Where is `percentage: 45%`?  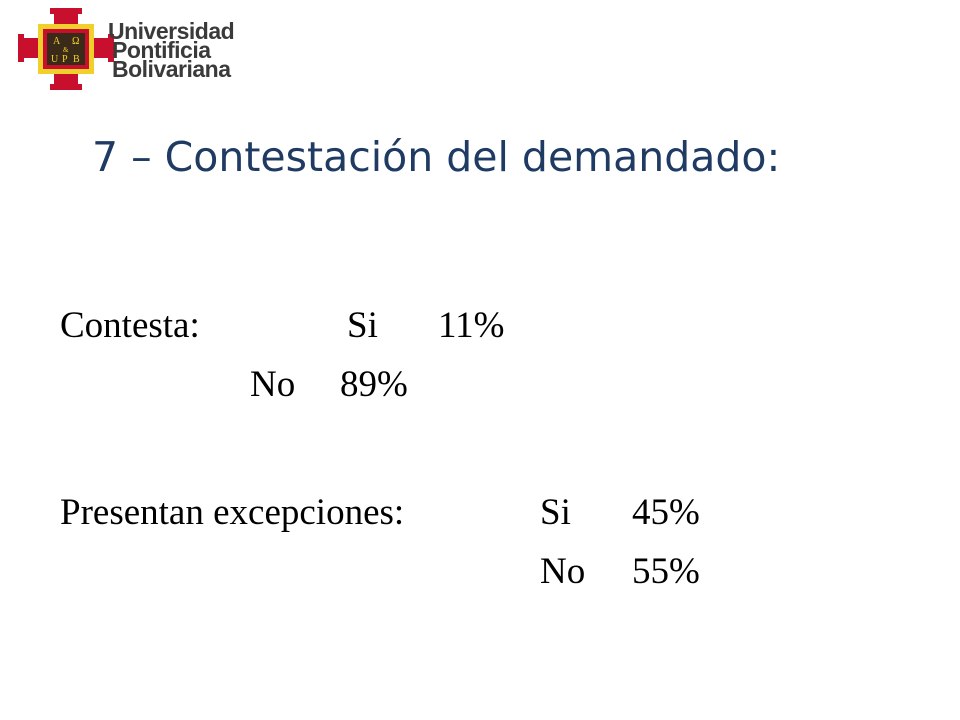 percentage: 45% is located at coordinates (666, 512).